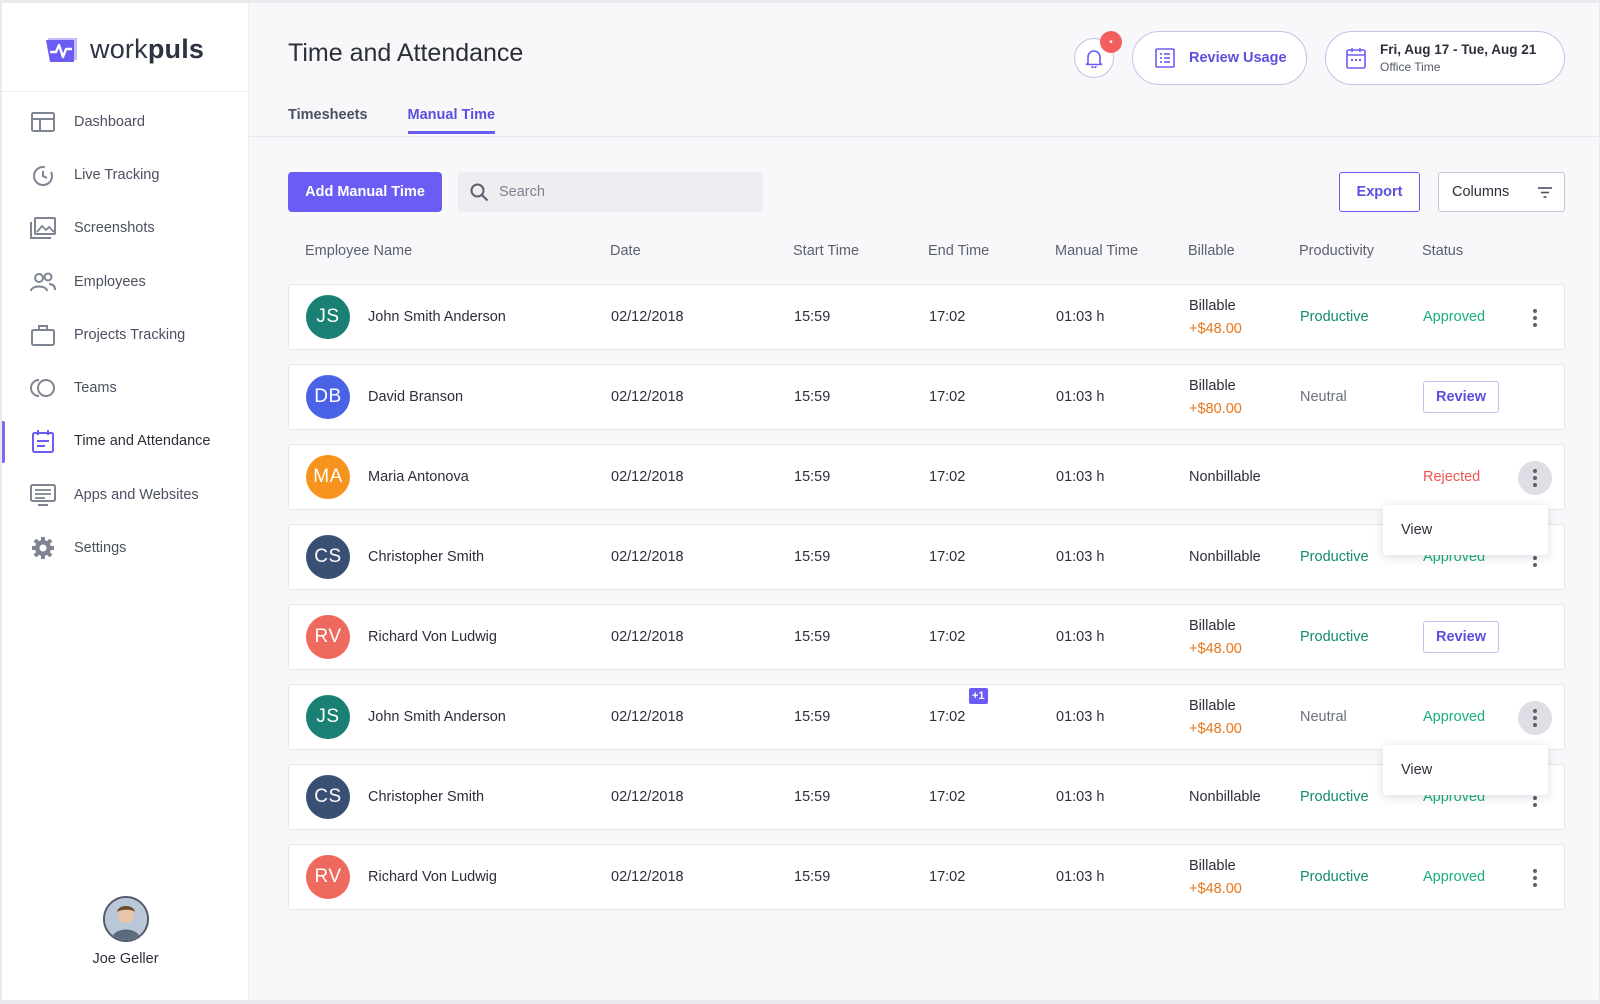  I want to click on sidebar-item-live-tracking: Live Tracking, so click(125, 174).